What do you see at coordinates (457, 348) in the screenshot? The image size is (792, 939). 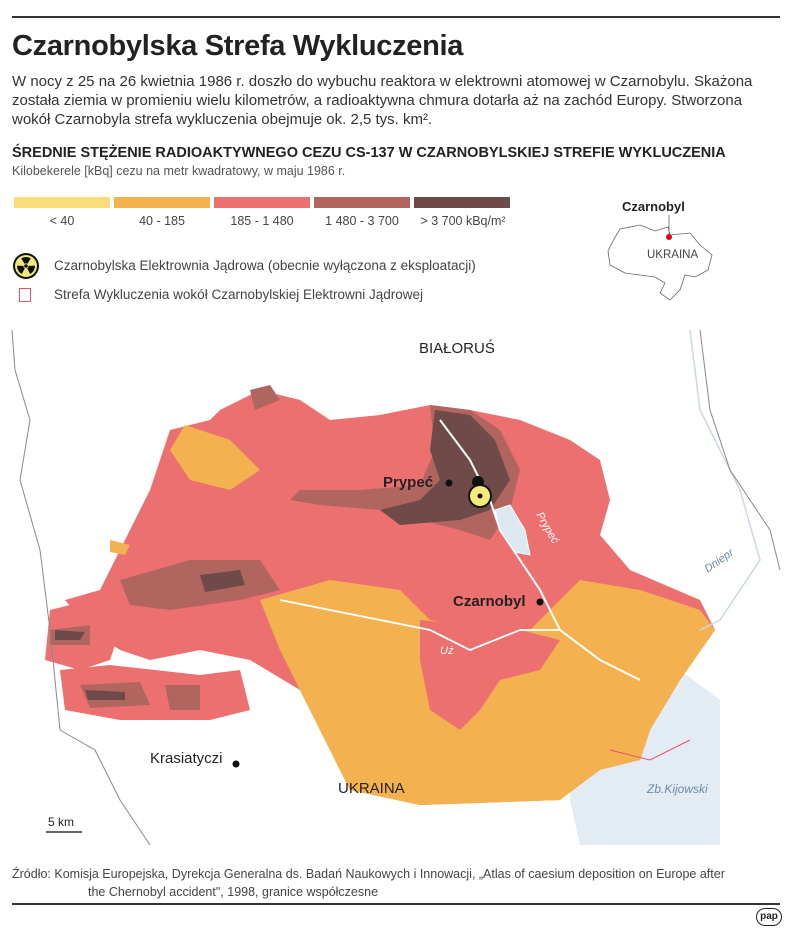 I see `label-belarus: BIAŁORUŚ` at bounding box center [457, 348].